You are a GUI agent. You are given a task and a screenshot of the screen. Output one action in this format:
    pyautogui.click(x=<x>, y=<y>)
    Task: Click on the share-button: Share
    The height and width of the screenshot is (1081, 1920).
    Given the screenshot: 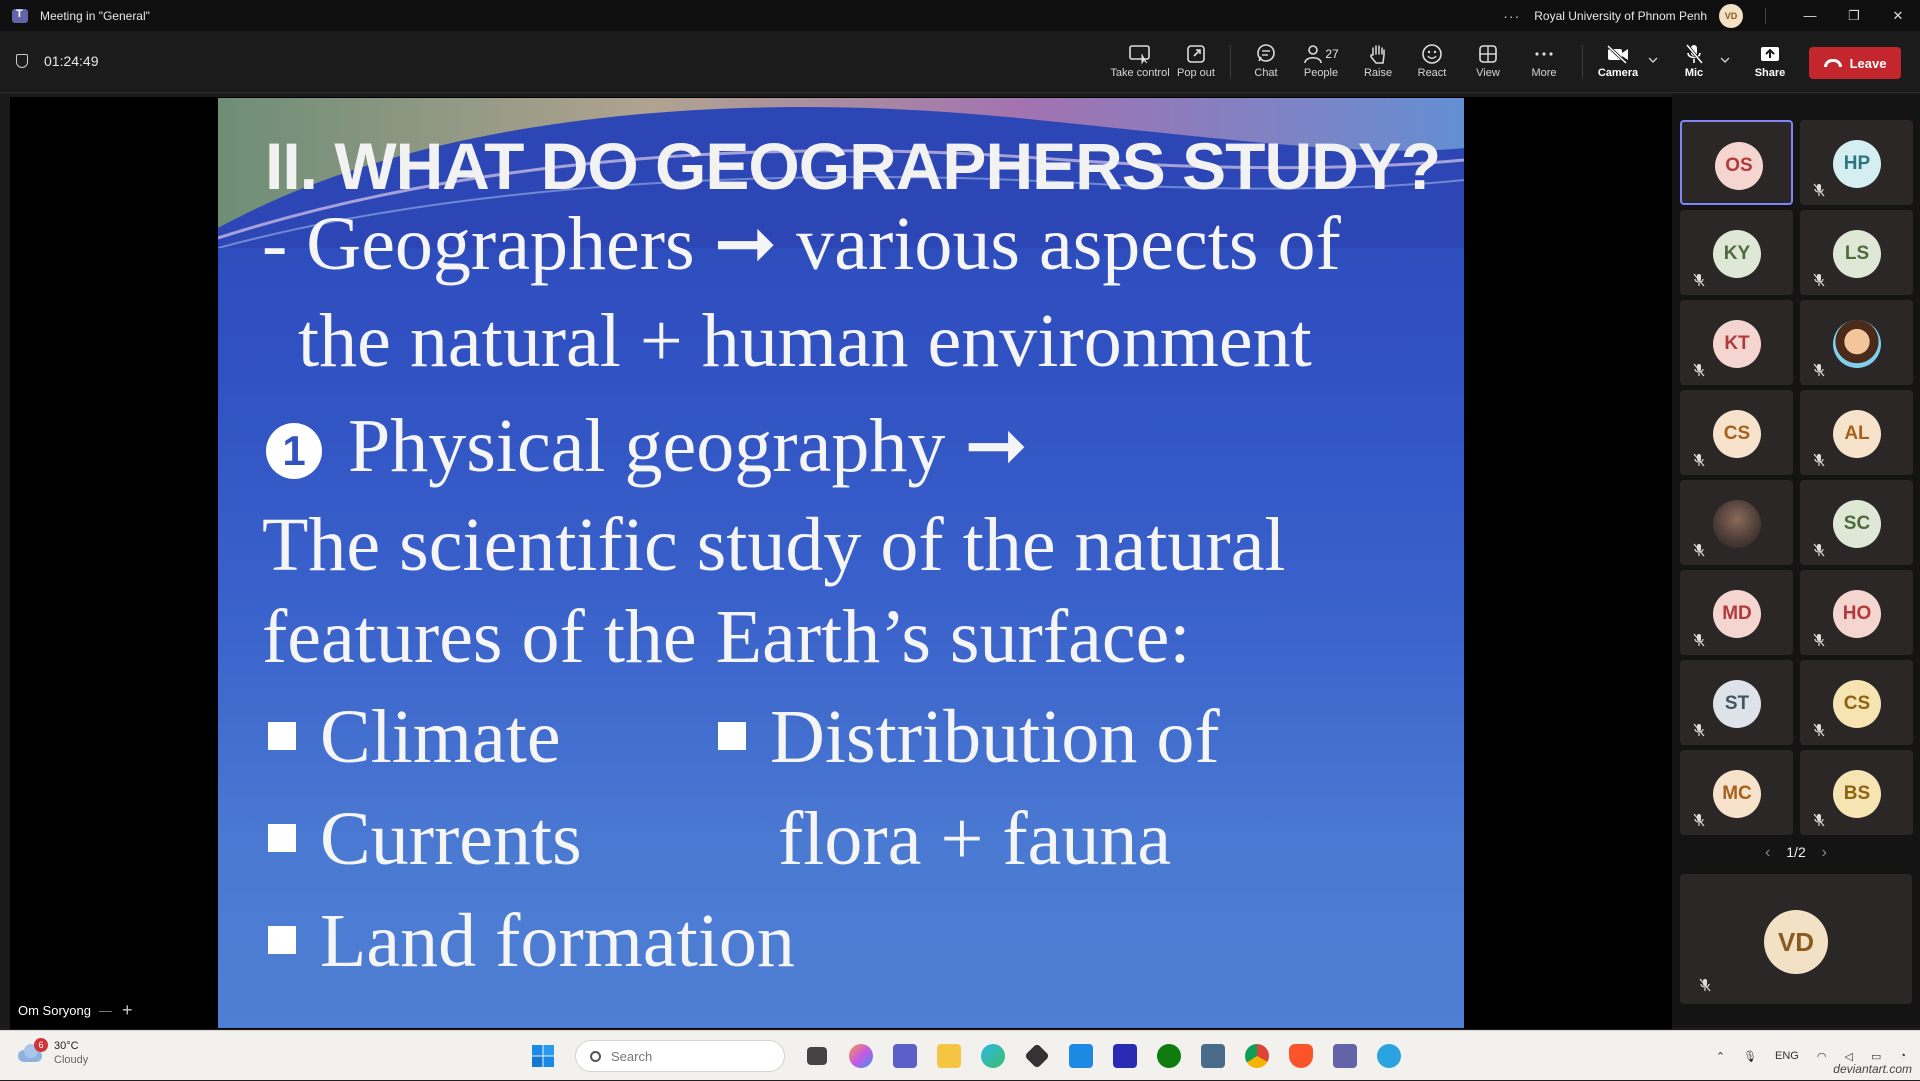 What is the action you would take?
    pyautogui.click(x=1770, y=63)
    